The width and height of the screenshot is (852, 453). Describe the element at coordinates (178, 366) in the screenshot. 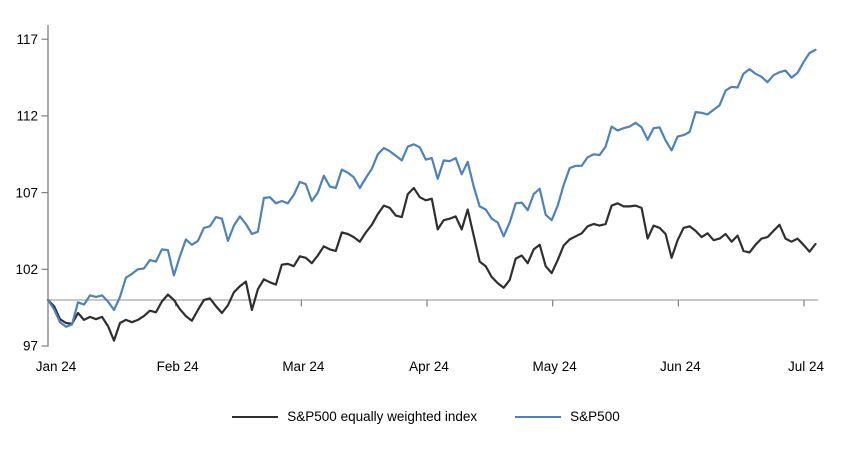

I see `x-tick-label: Feb 24` at that location.